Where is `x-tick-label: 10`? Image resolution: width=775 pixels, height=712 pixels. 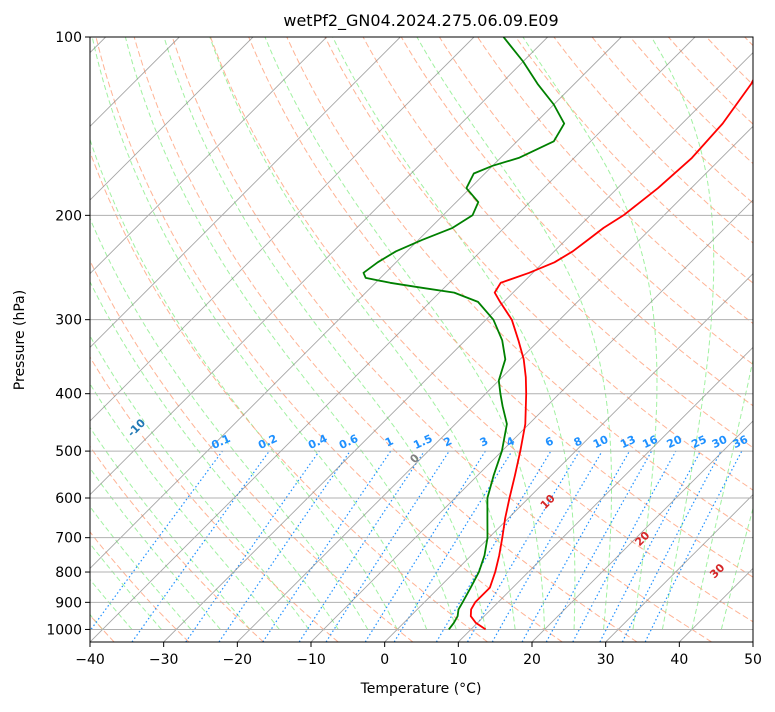
x-tick-label: 10 is located at coordinates (458, 660).